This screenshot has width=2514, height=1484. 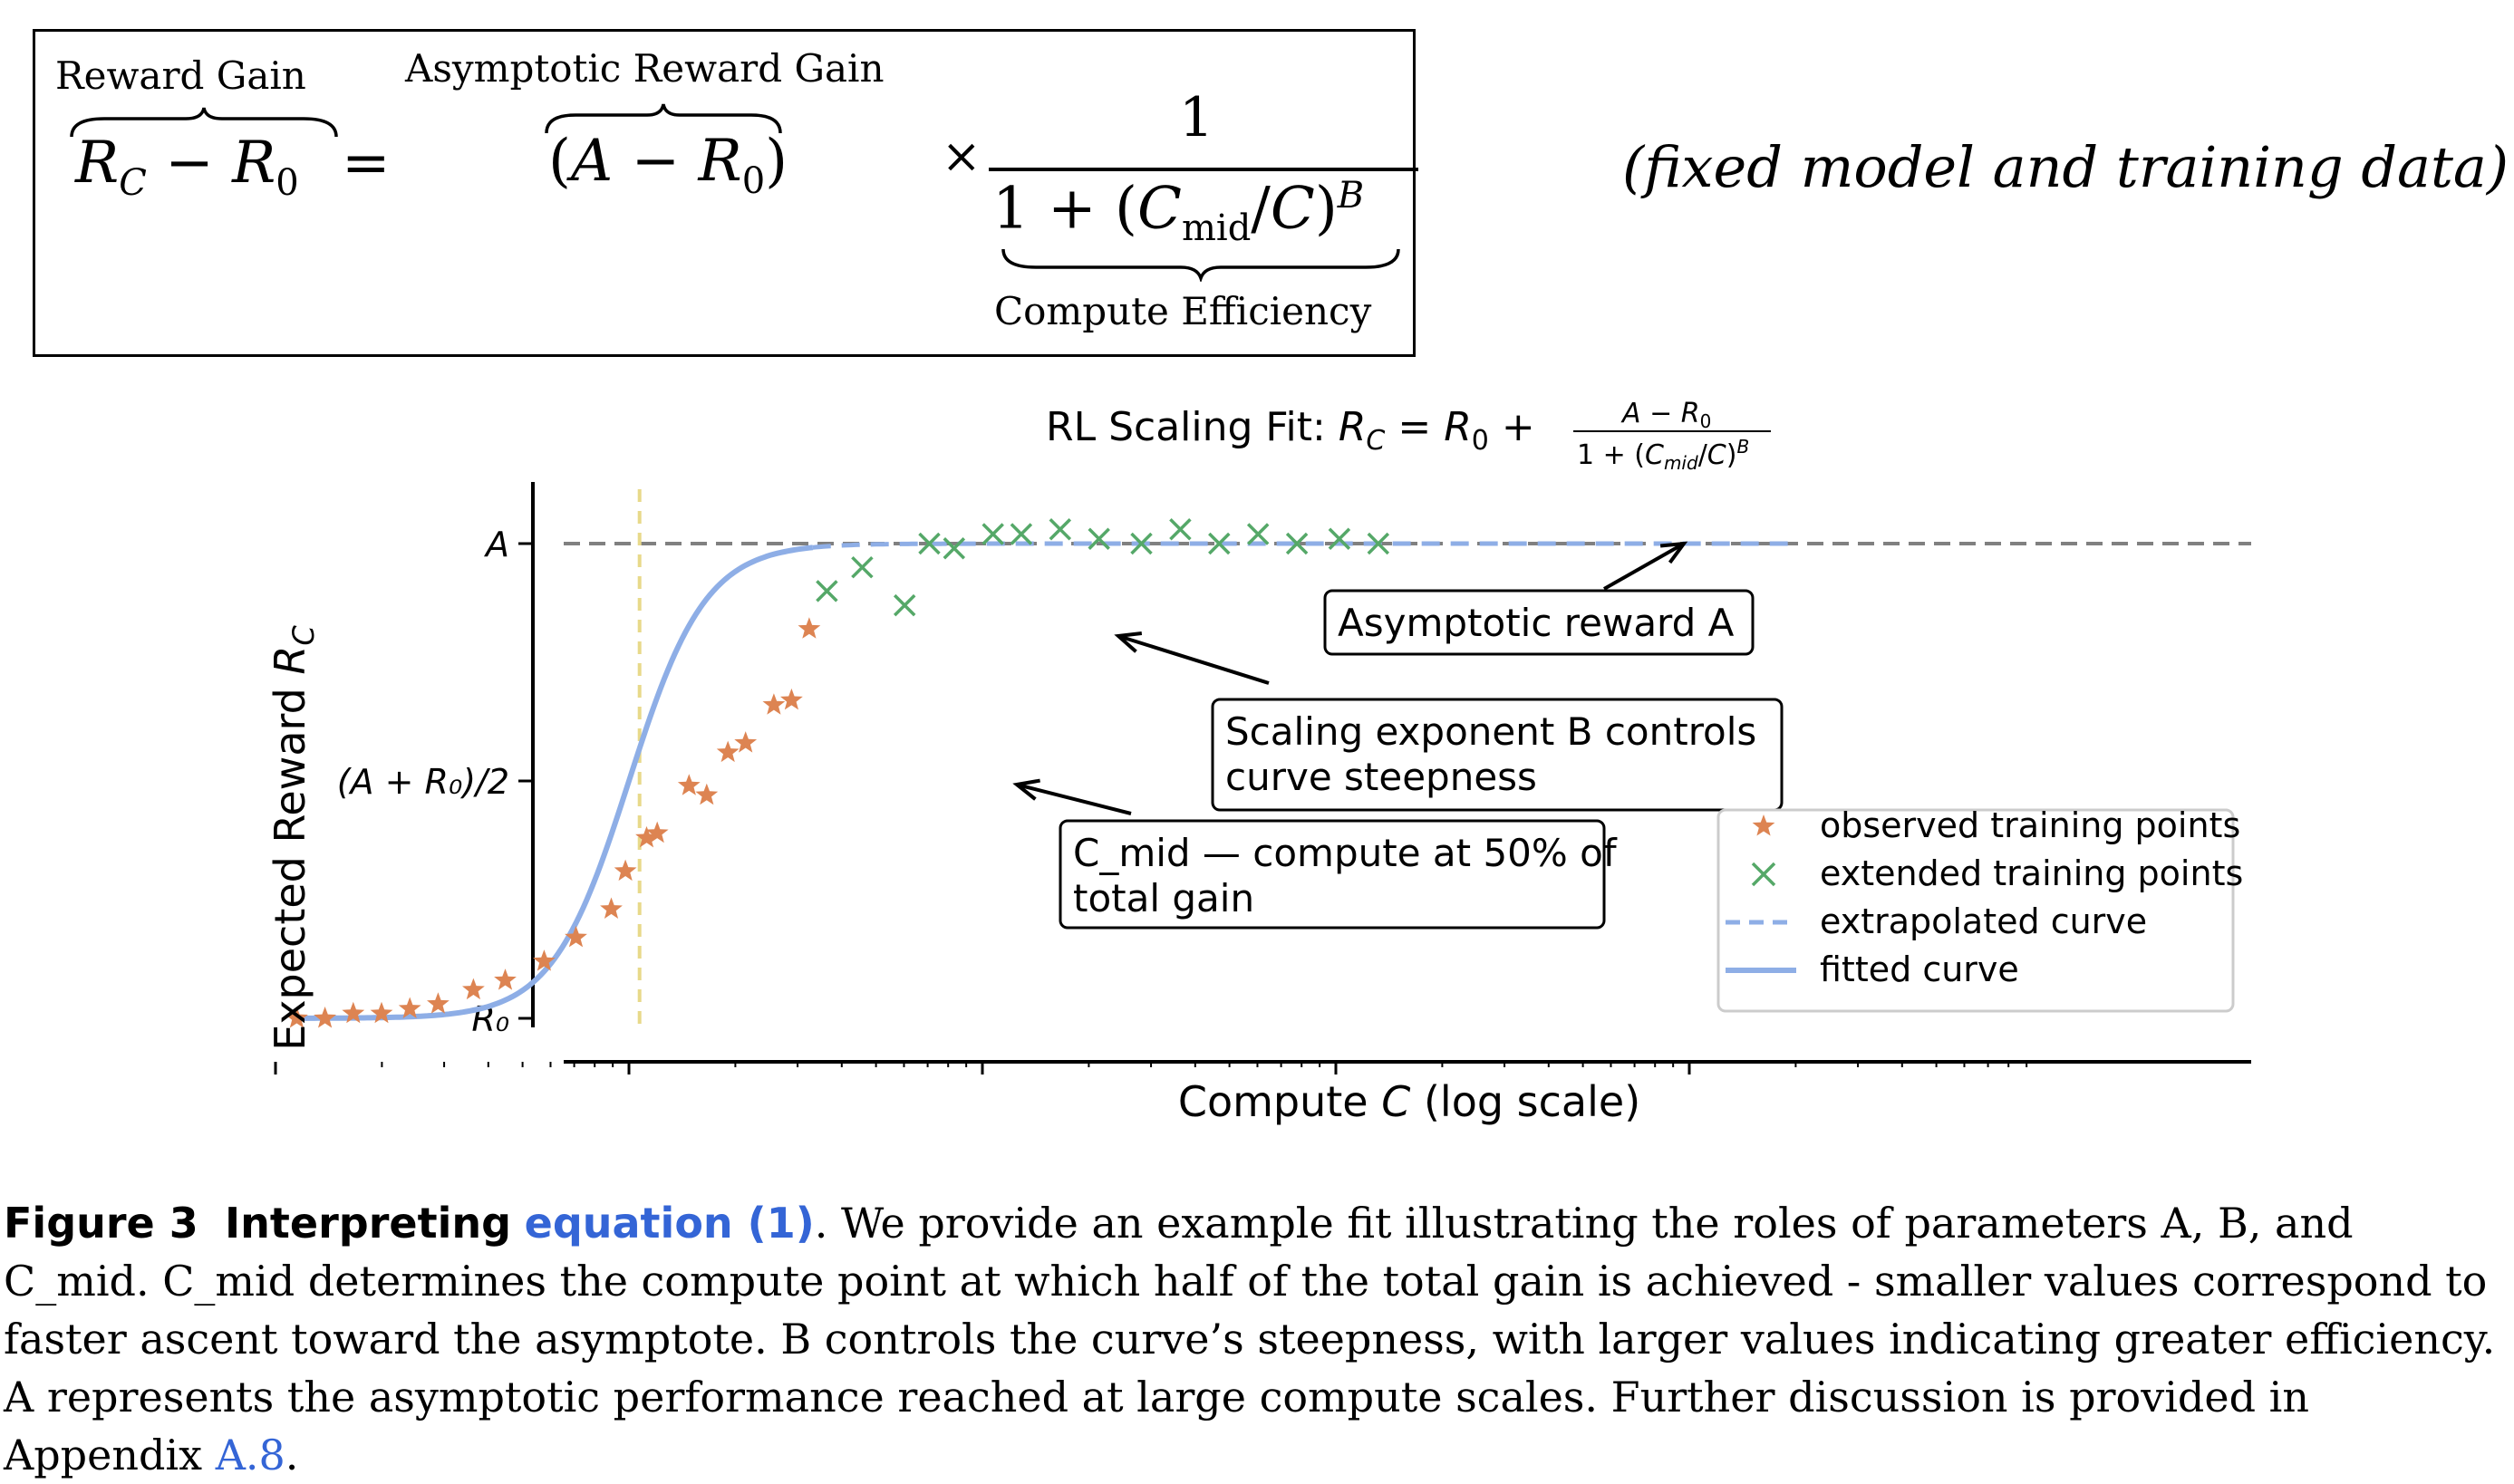 I want to click on extrapolated-curve, so click(x=1303, y=545).